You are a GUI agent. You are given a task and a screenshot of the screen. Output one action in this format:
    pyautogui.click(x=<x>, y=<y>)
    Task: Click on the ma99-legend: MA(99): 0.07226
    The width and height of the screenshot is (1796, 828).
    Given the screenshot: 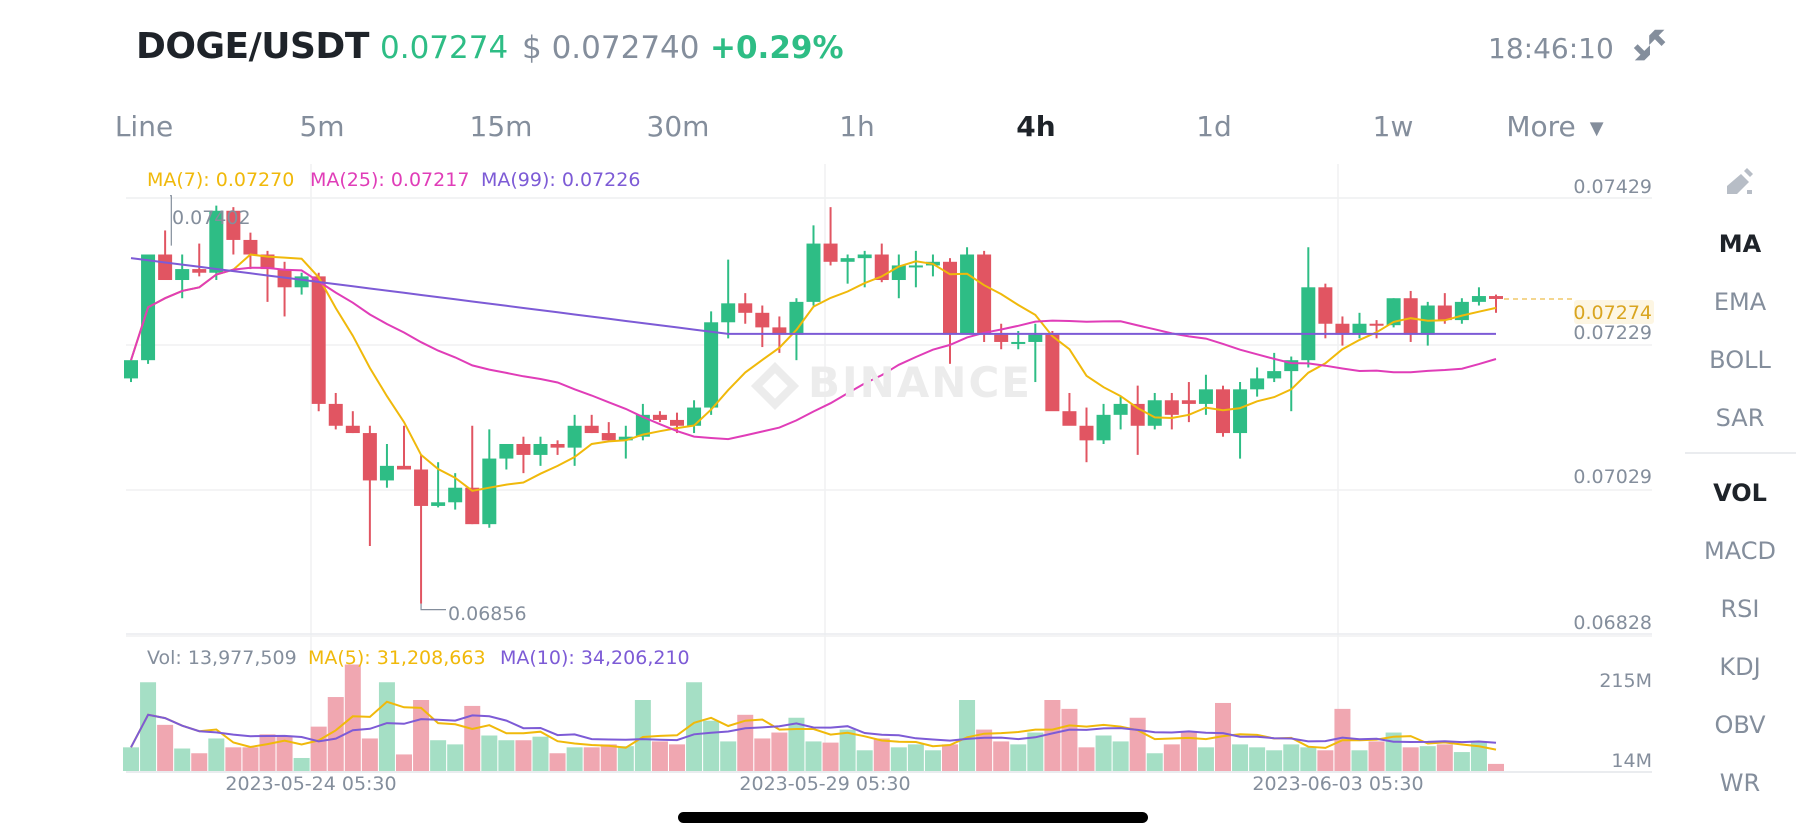 What is the action you would take?
    pyautogui.click(x=561, y=180)
    